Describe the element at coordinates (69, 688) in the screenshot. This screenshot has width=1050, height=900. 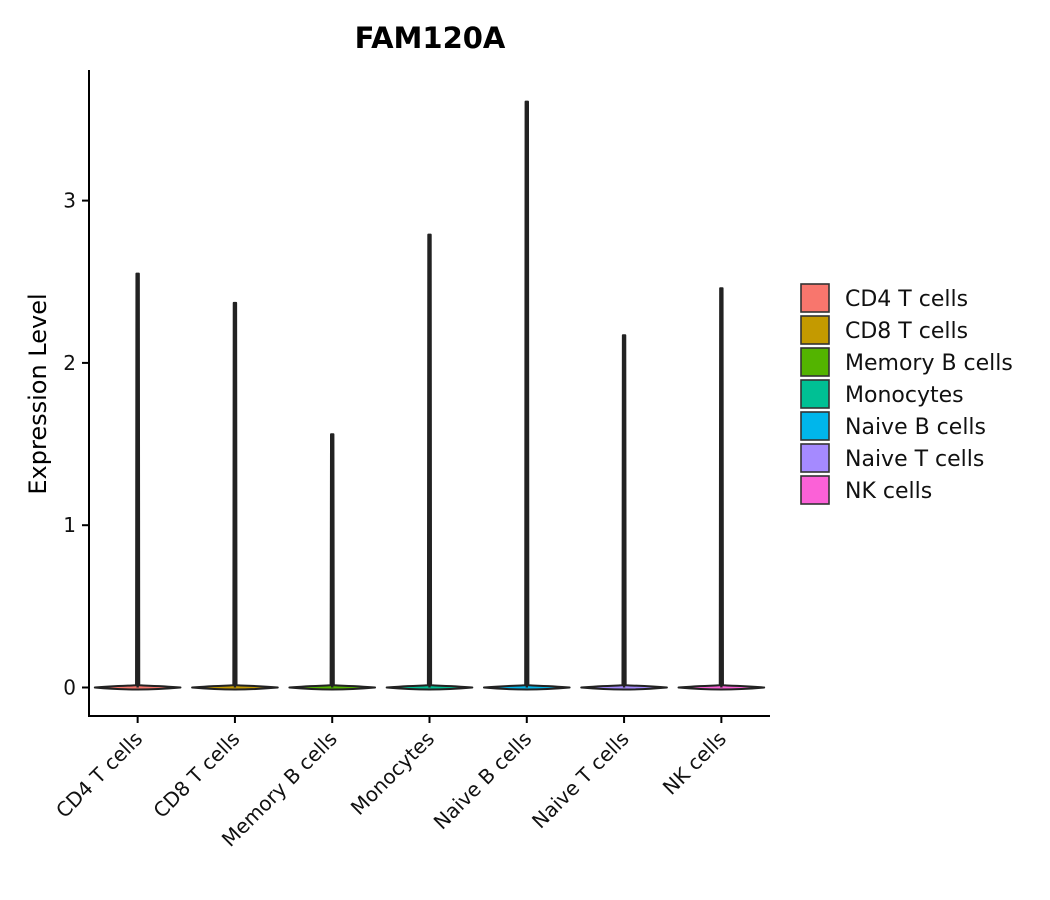
I see `y-tick-label: 0` at that location.